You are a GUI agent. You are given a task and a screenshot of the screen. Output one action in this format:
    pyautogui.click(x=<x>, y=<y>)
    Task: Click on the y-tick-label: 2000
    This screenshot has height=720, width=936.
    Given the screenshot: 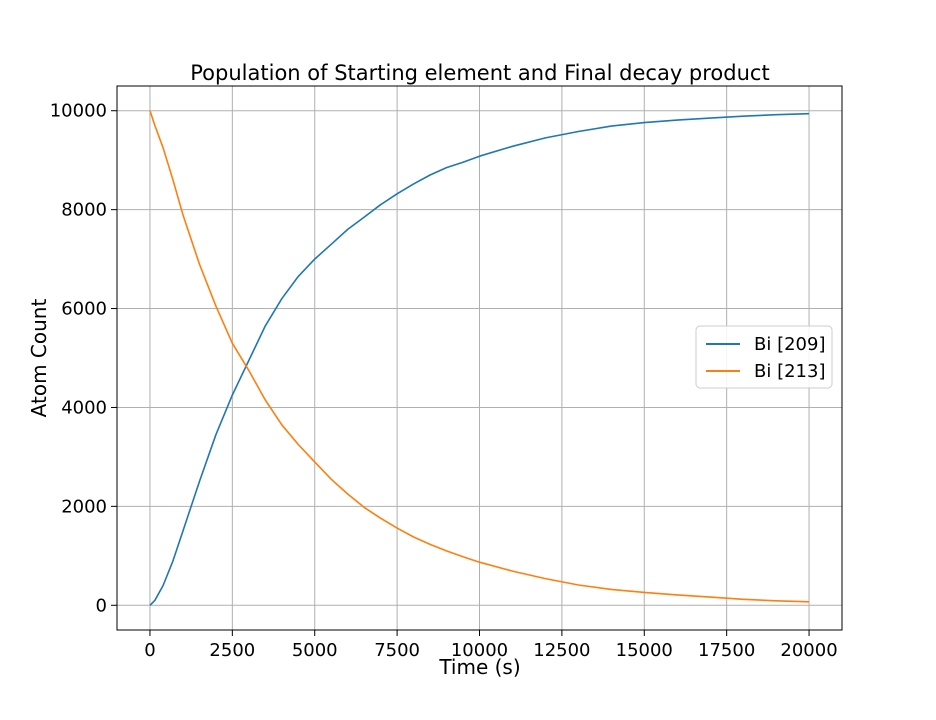 What is the action you would take?
    pyautogui.click(x=84, y=506)
    